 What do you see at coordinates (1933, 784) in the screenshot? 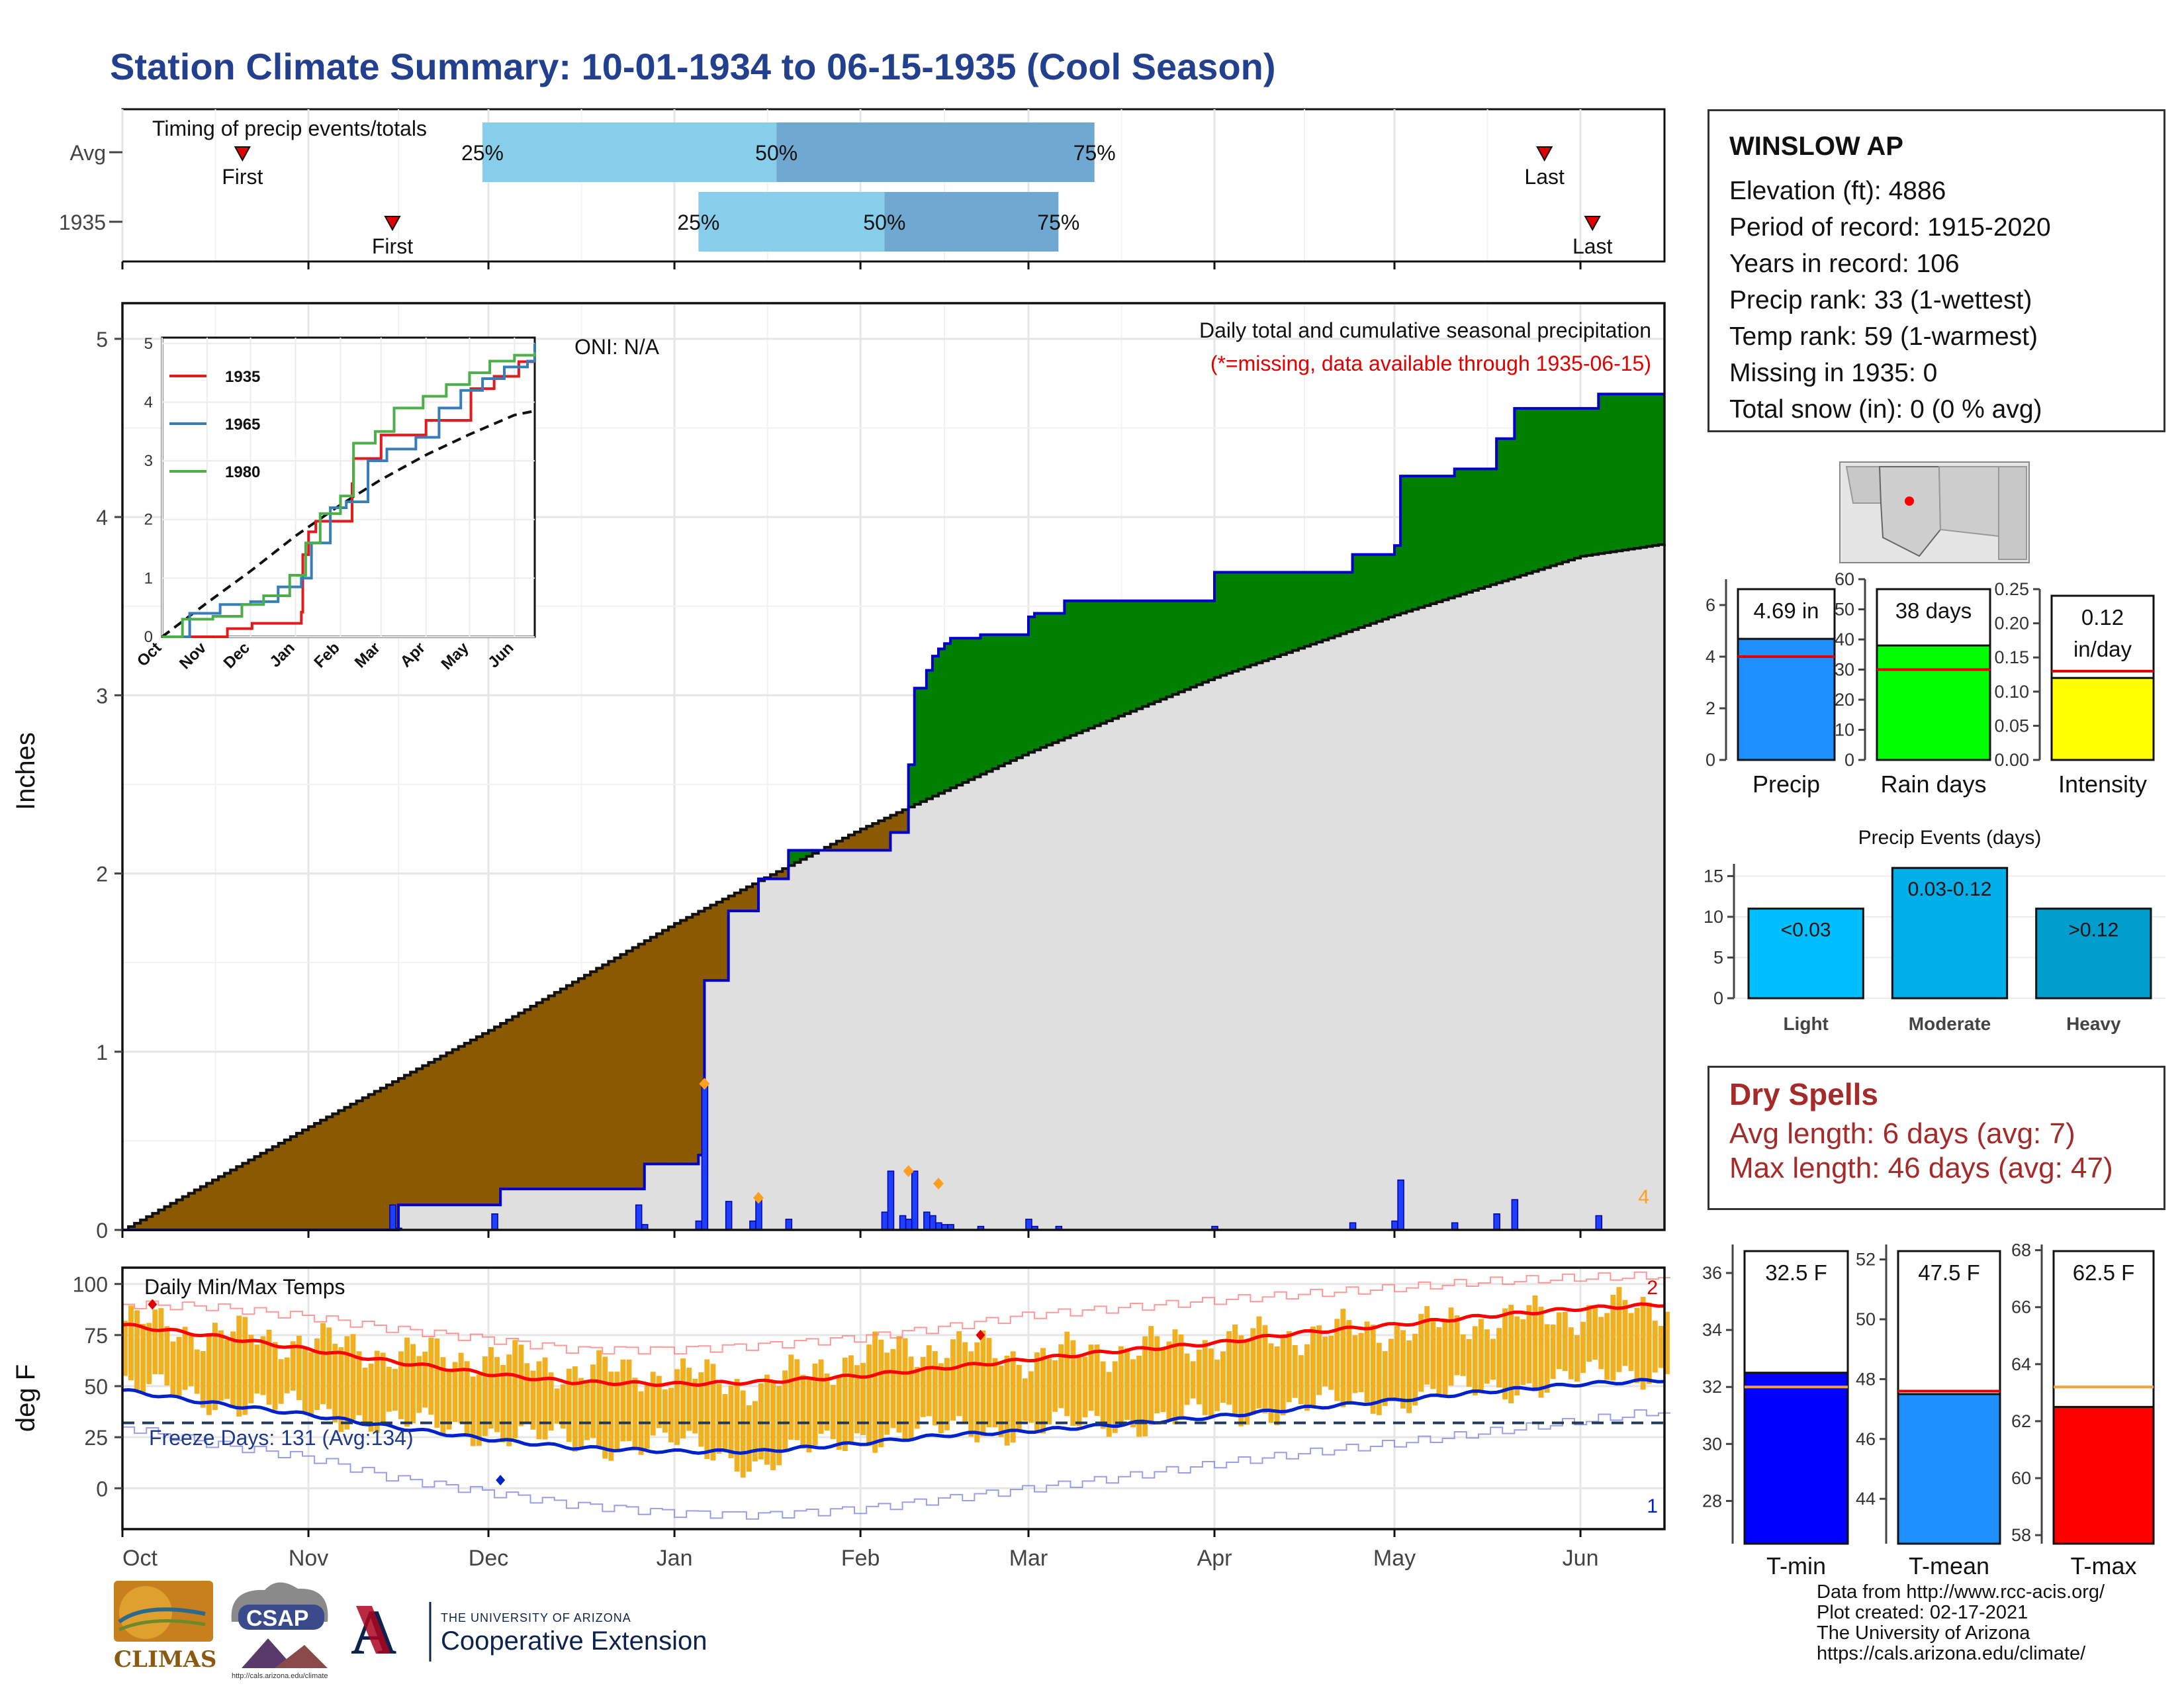
I see `mini-bar-title: Rain days` at bounding box center [1933, 784].